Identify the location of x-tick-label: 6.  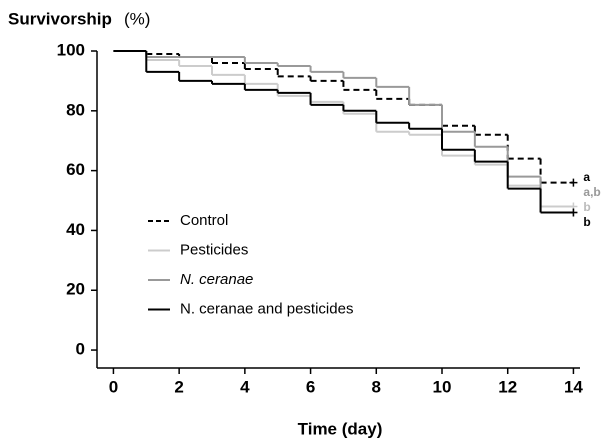
(310, 386).